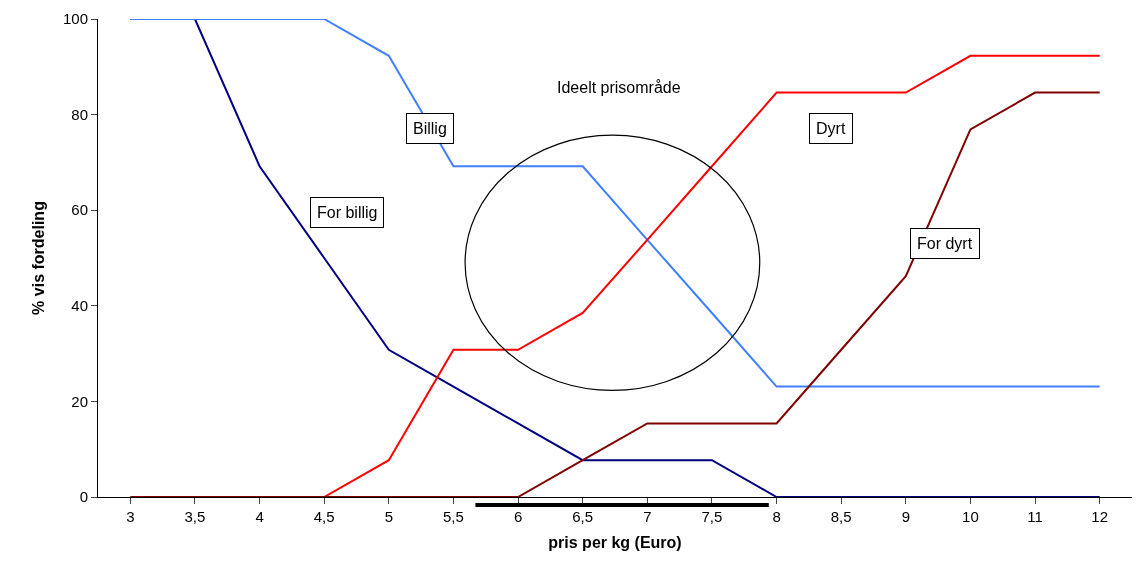 The width and height of the screenshot is (1138, 577). Describe the element at coordinates (1100, 516) in the screenshot. I see `x-tick-label: 12` at that location.